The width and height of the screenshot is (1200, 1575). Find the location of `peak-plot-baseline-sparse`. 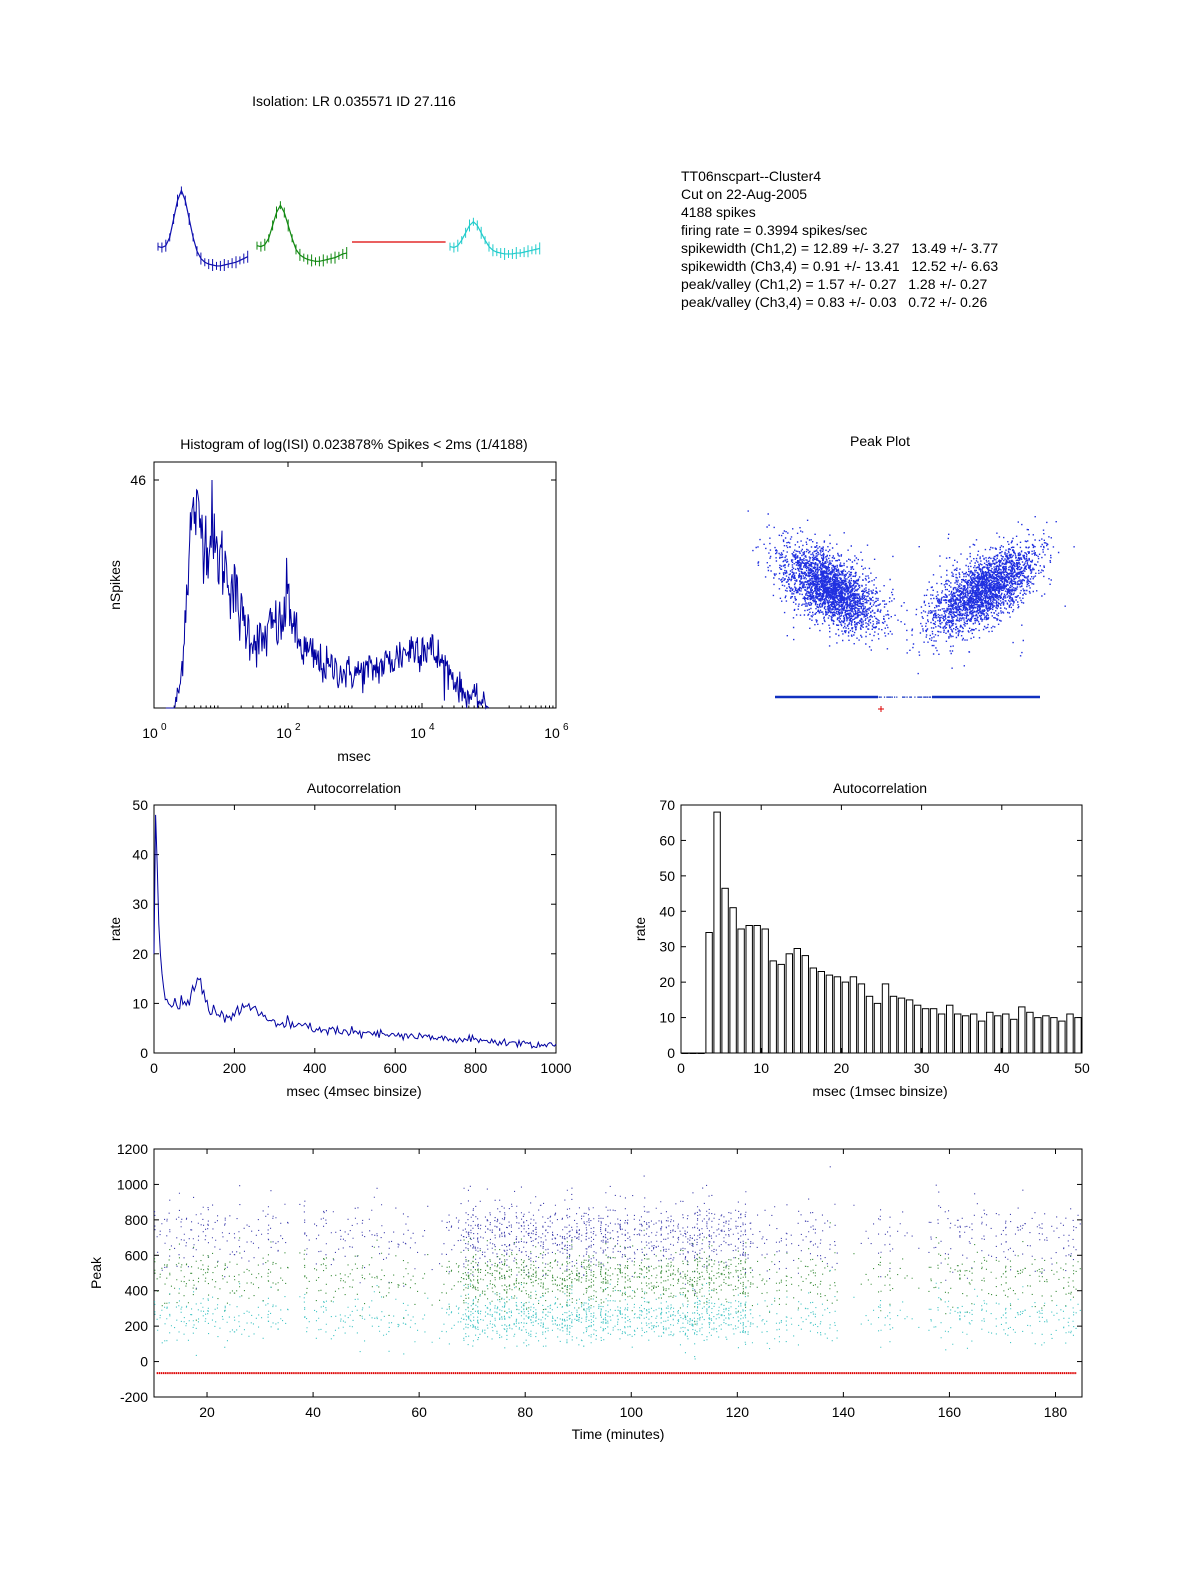

peak-plot-baseline-sparse is located at coordinates (905, 697).